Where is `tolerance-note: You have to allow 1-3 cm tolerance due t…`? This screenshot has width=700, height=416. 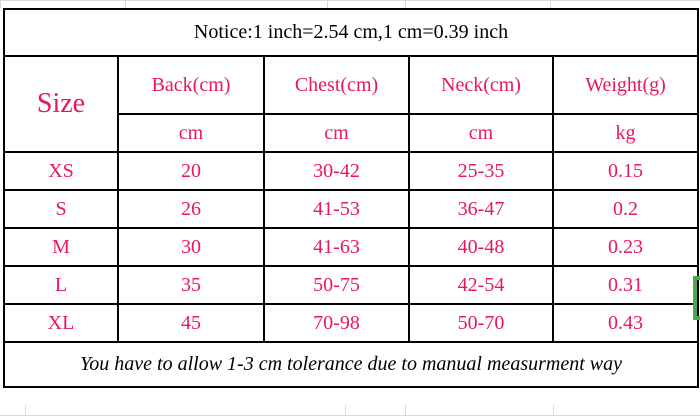 tolerance-note: You have to allow 1-3 cm tolerance due t… is located at coordinates (351, 364).